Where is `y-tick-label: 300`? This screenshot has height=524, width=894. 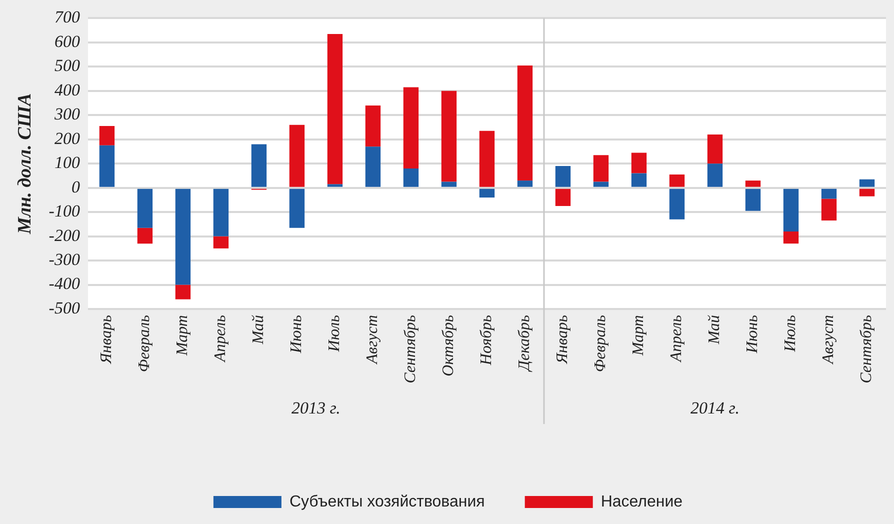 y-tick-label: 300 is located at coordinates (66, 114).